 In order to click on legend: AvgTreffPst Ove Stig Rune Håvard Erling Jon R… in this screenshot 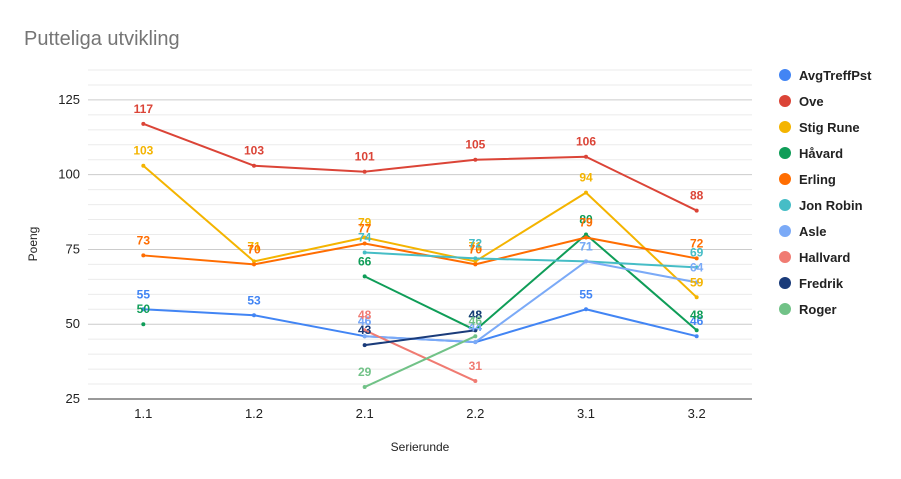, I will do `click(825, 192)`.